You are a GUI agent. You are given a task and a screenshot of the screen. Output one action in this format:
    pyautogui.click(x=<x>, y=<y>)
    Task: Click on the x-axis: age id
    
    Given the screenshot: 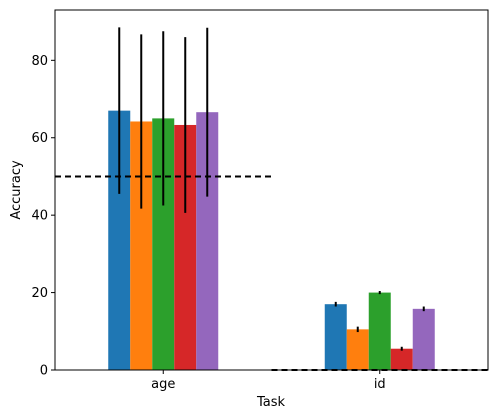 What is the action you would take?
    pyautogui.click(x=268, y=381)
    